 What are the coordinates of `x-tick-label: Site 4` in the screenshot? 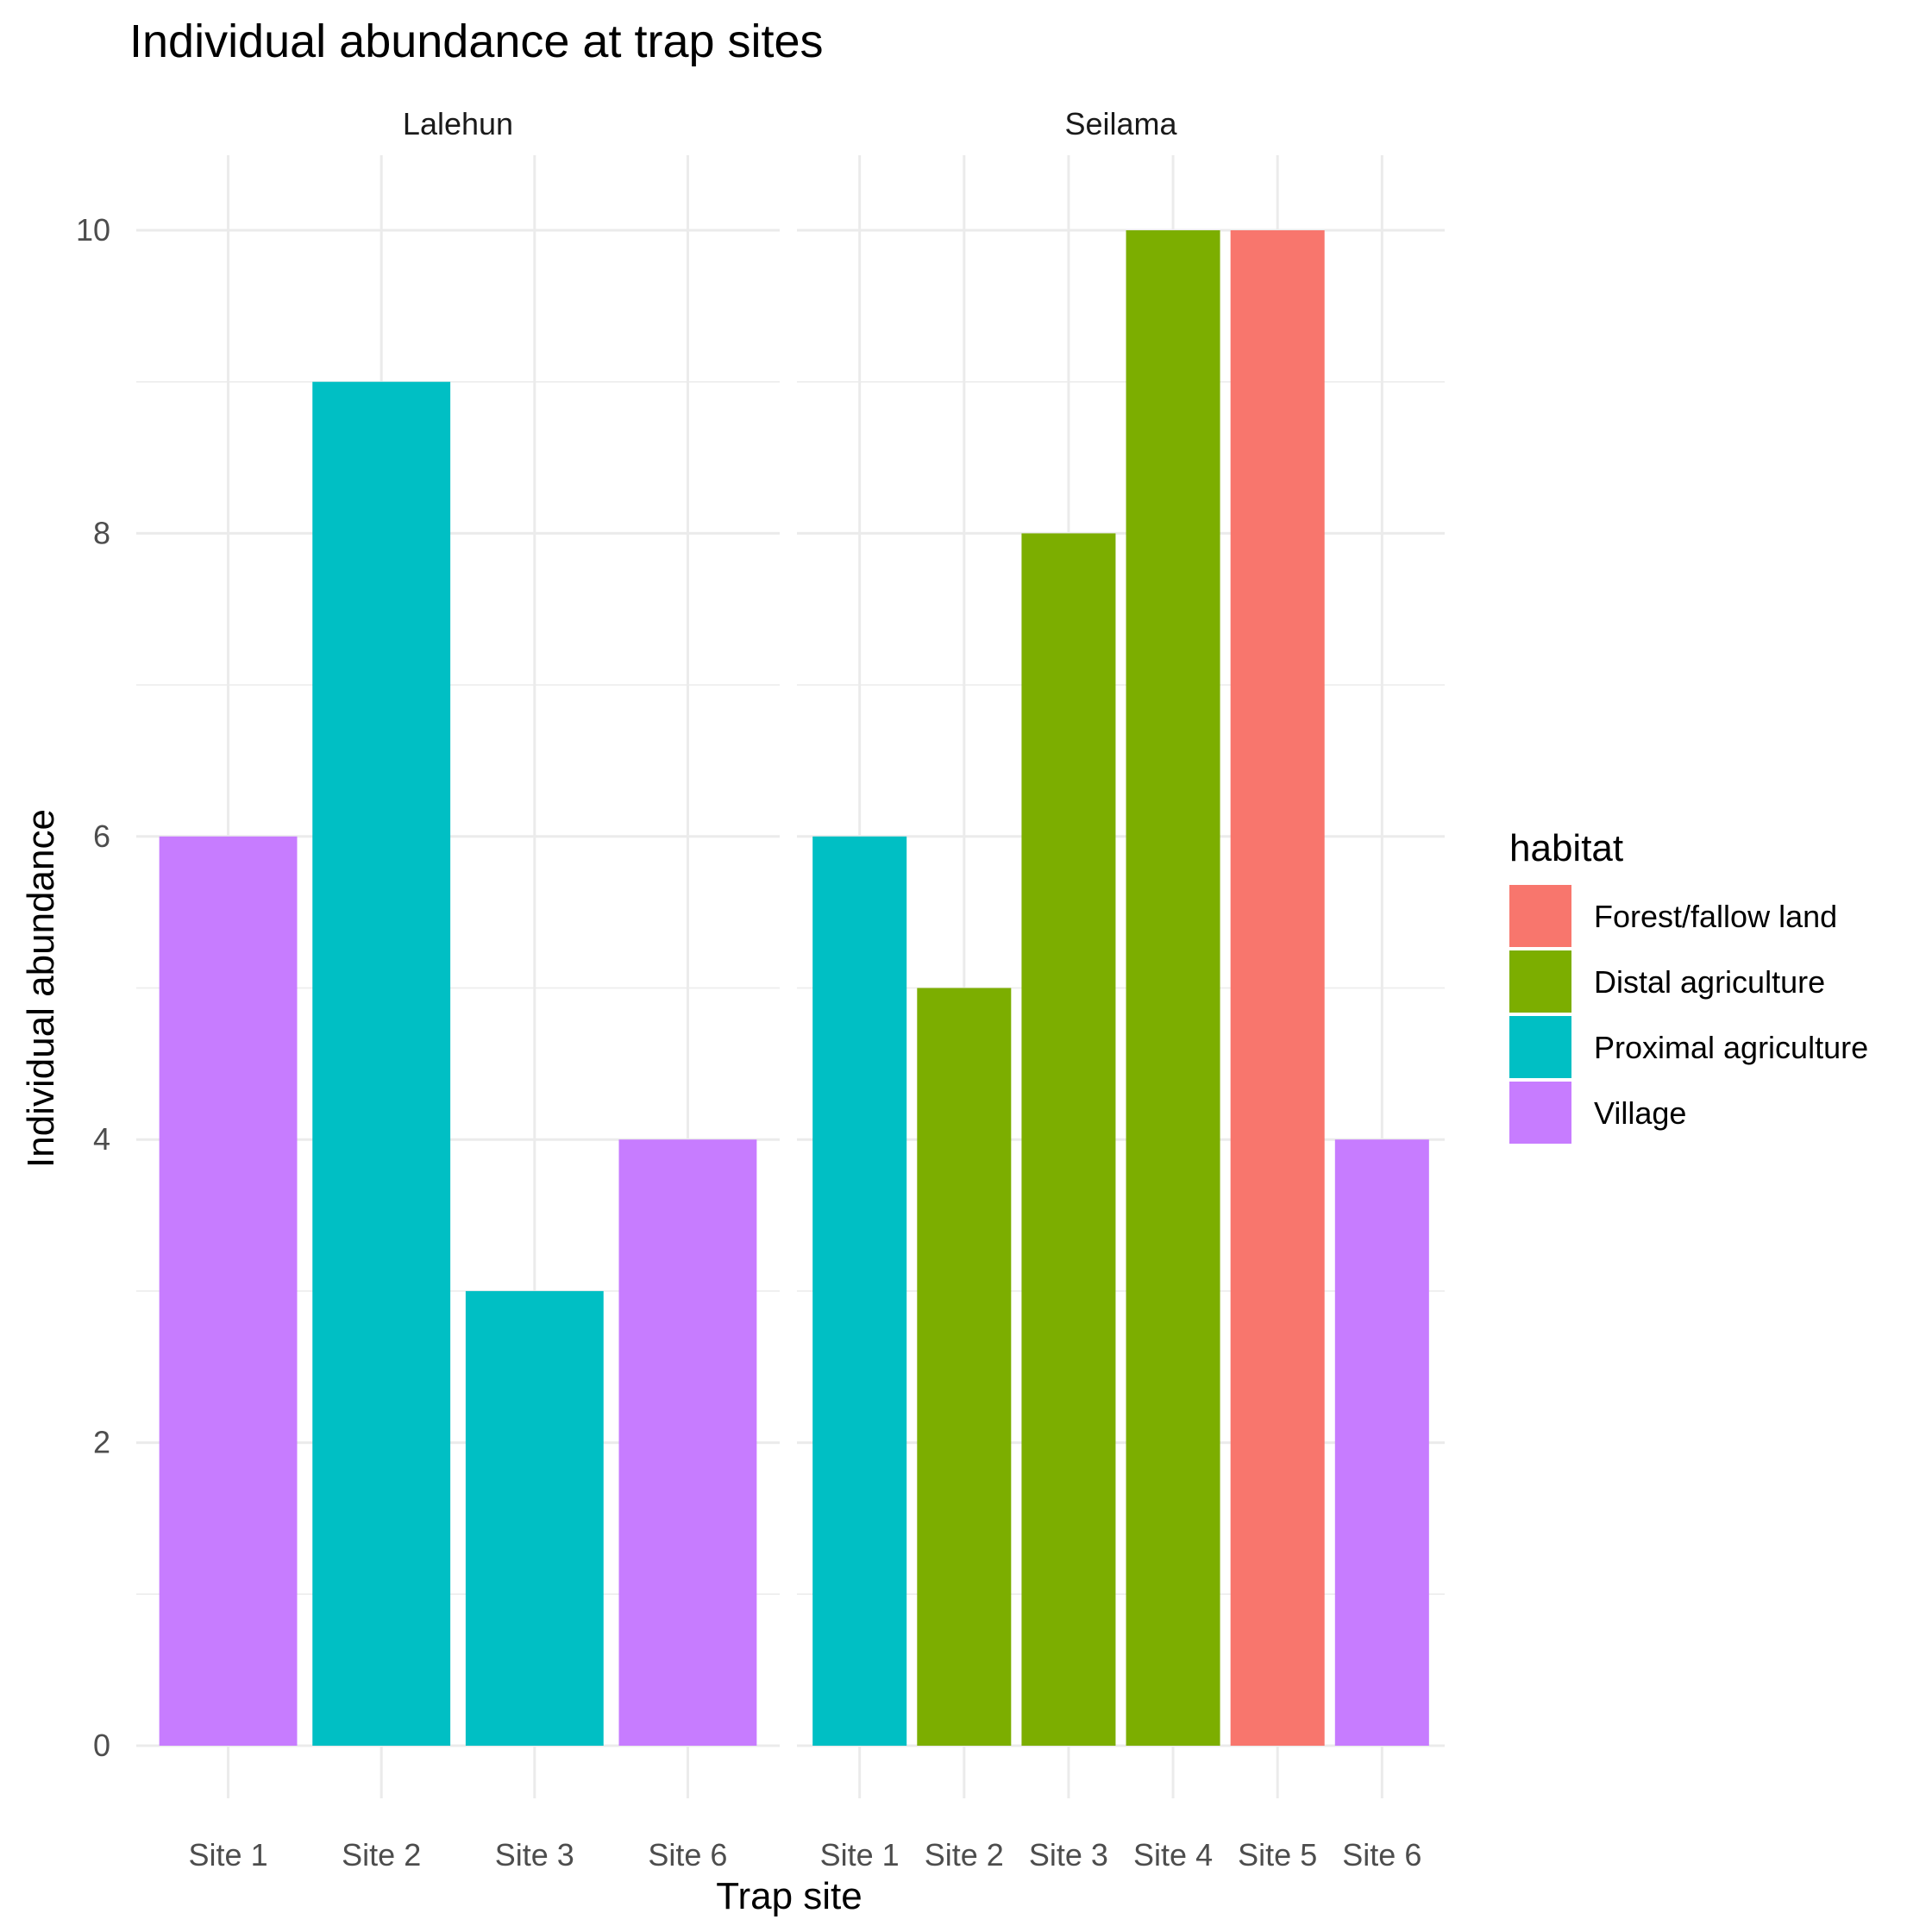 It's located at (1173, 1855).